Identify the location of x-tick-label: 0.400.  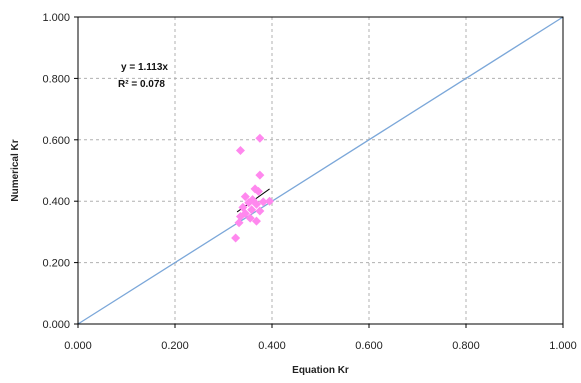
(272, 346).